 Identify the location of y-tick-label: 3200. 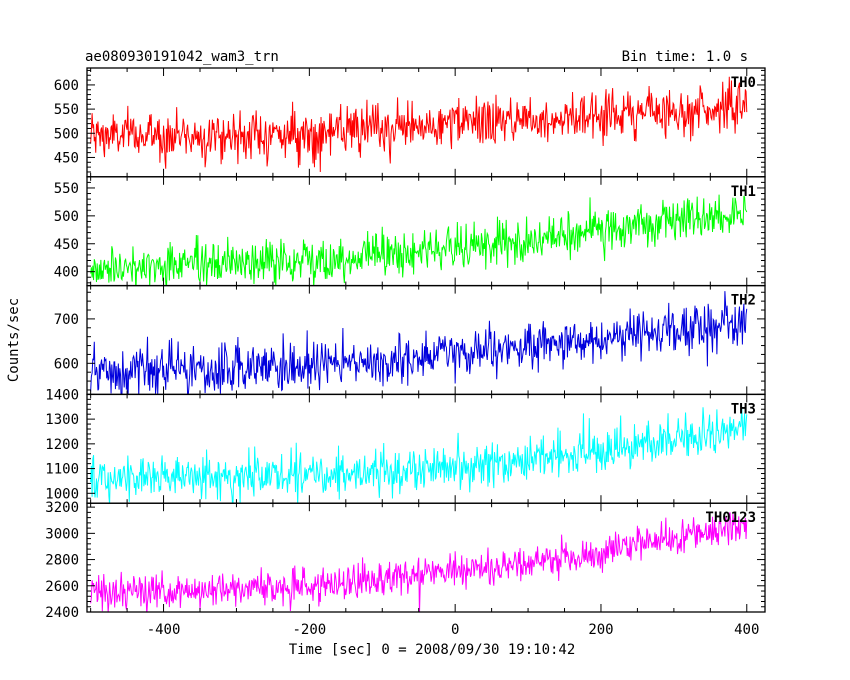
(62, 508).